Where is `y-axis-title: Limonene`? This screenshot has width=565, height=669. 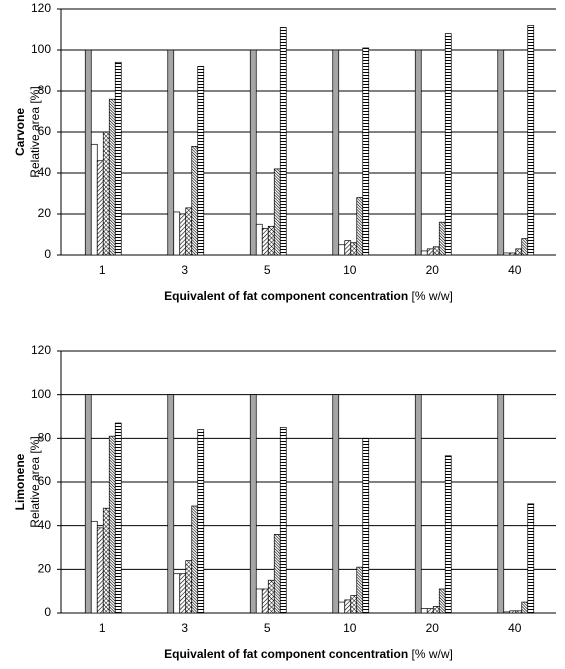 y-axis-title: Limonene is located at coordinates (20, 481).